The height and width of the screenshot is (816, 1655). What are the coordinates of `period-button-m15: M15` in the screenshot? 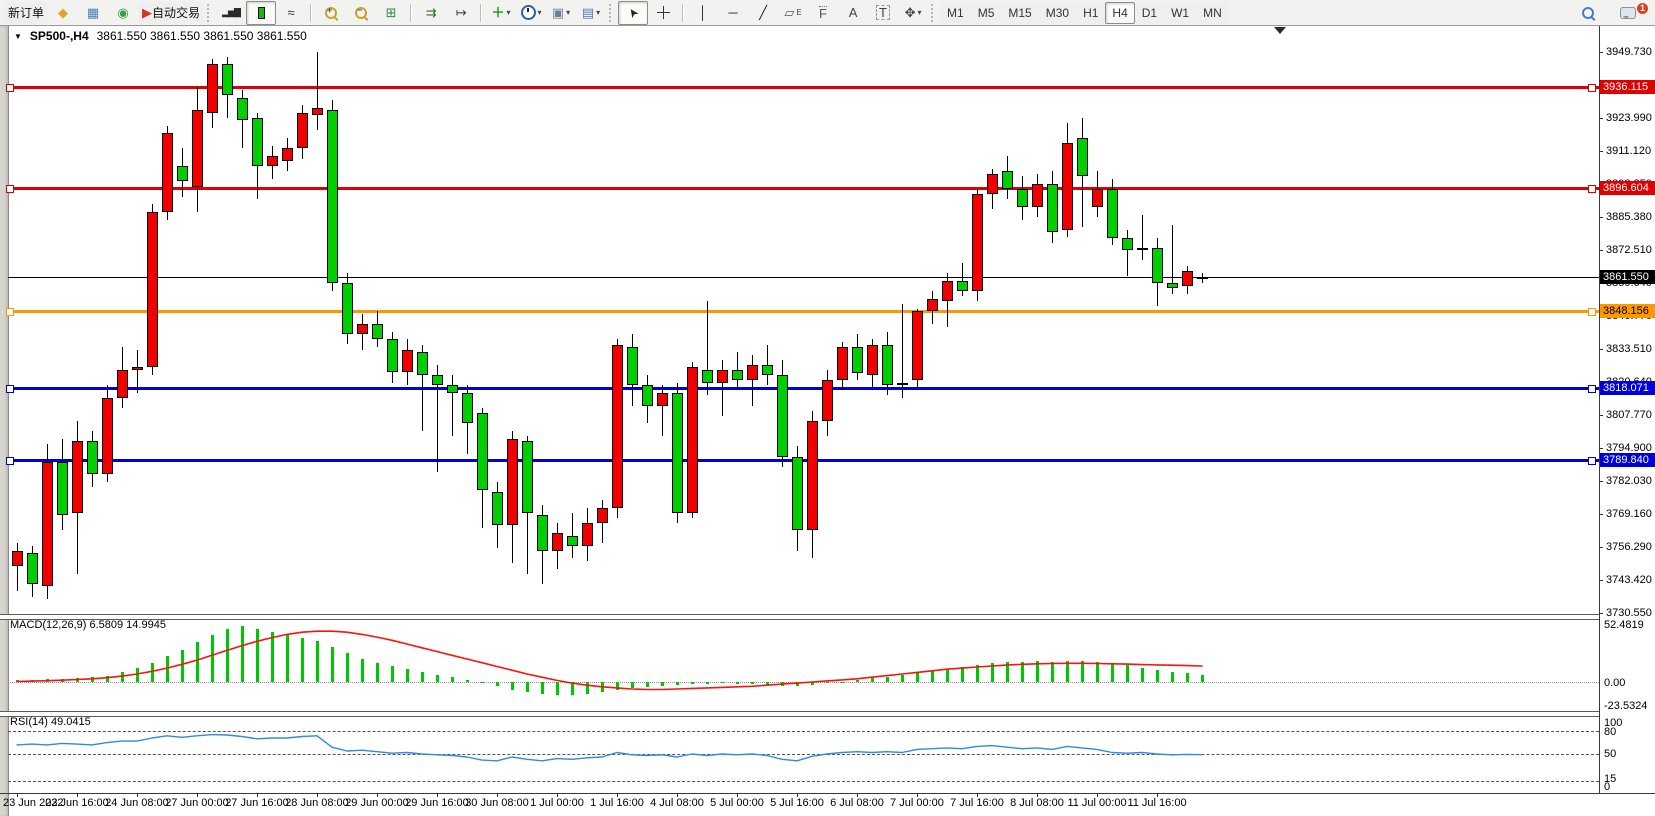 It's located at (1020, 12).